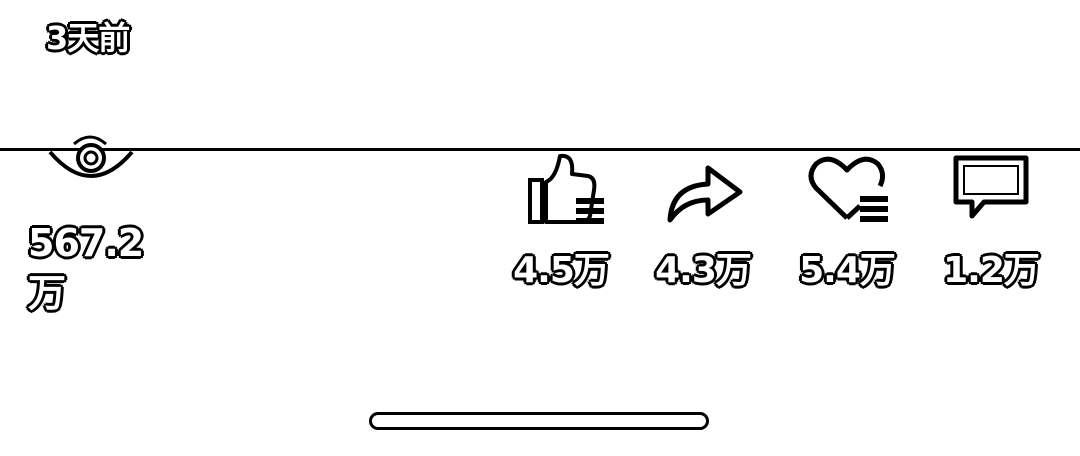 This screenshot has width=1080, height=456. Describe the element at coordinates (540, 149) in the screenshot. I see `divider-line` at that location.